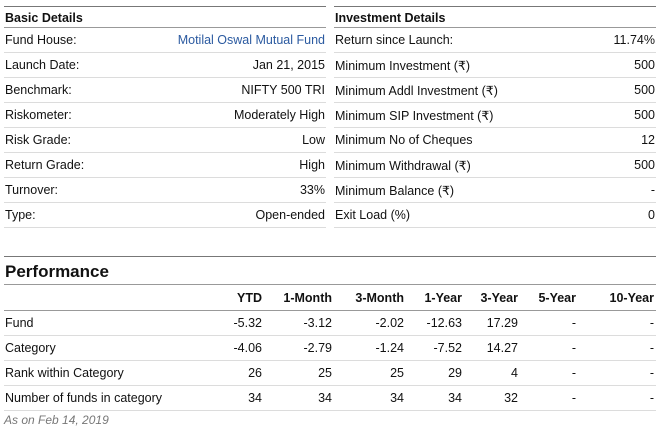 The image size is (663, 431). What do you see at coordinates (290, 215) in the screenshot?
I see `row-value: Open-ended` at bounding box center [290, 215].